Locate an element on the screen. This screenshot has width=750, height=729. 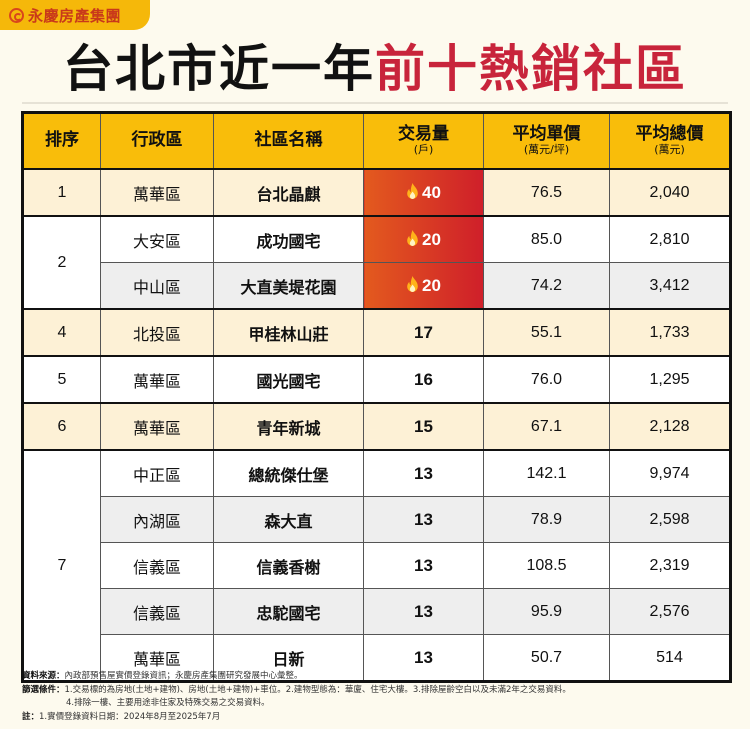
community-cell: 信義香榭 is located at coordinates (288, 565).